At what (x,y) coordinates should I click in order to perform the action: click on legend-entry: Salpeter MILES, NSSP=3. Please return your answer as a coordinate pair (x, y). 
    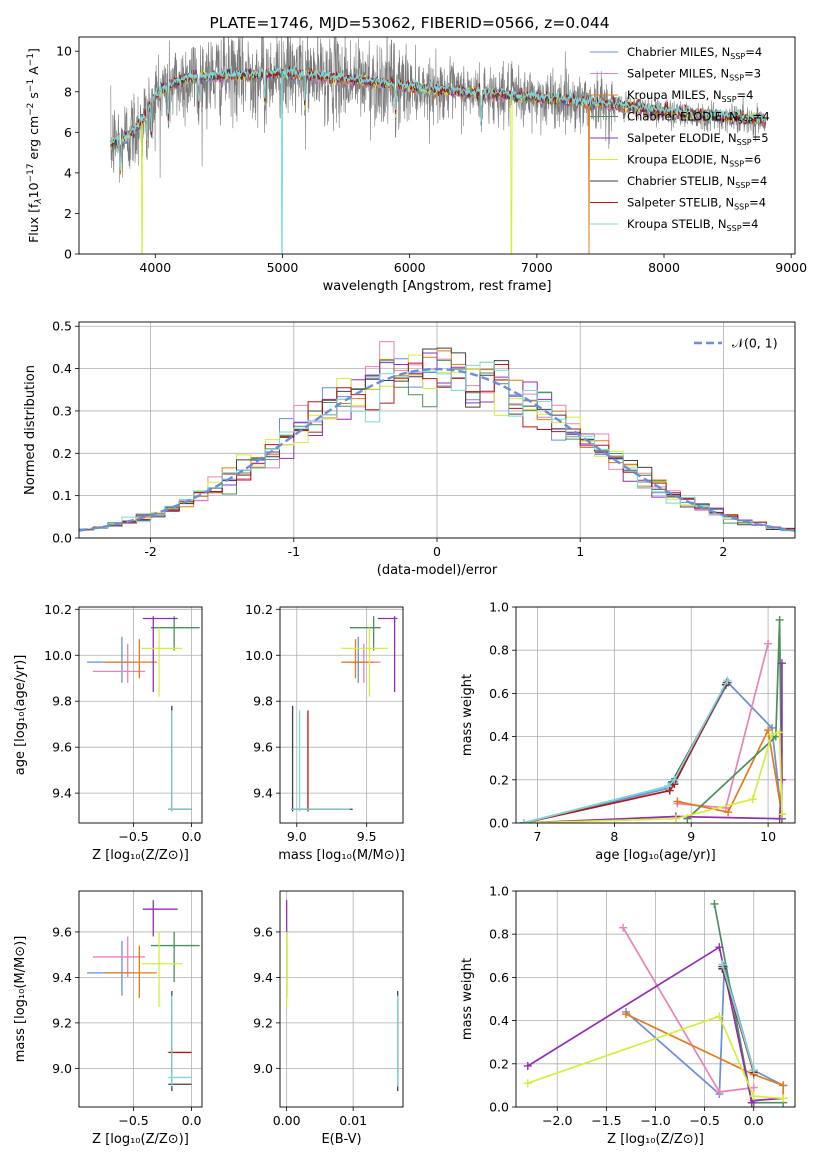
    Looking at the image, I should click on (694, 75).